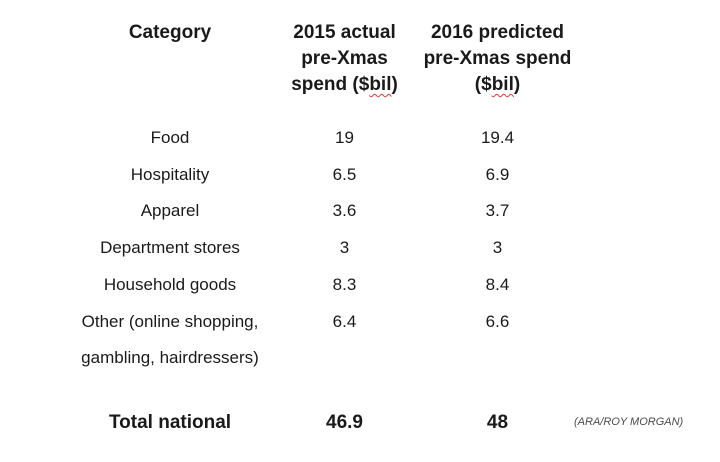 The width and height of the screenshot is (720, 462). Describe the element at coordinates (170, 247) in the screenshot. I see `row-department-stores-category: Department stores` at that location.